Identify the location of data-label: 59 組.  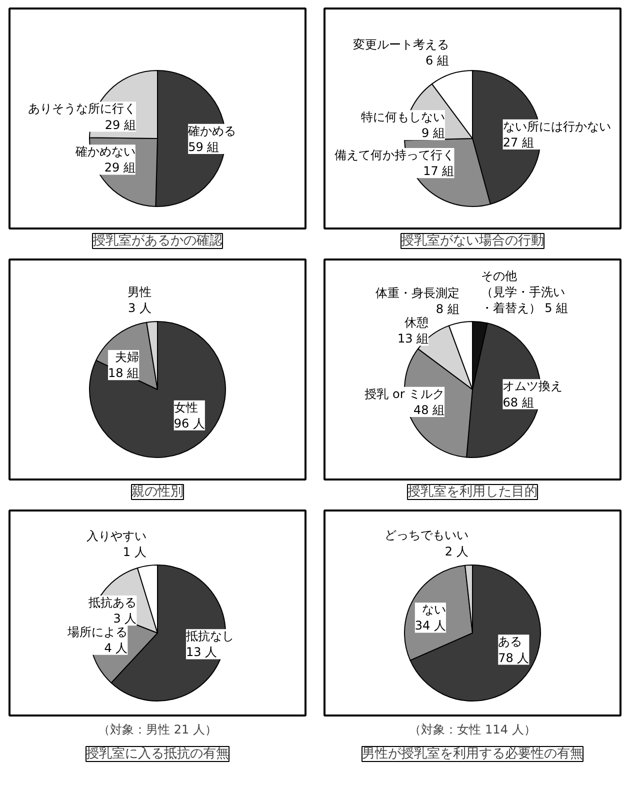
(204, 147).